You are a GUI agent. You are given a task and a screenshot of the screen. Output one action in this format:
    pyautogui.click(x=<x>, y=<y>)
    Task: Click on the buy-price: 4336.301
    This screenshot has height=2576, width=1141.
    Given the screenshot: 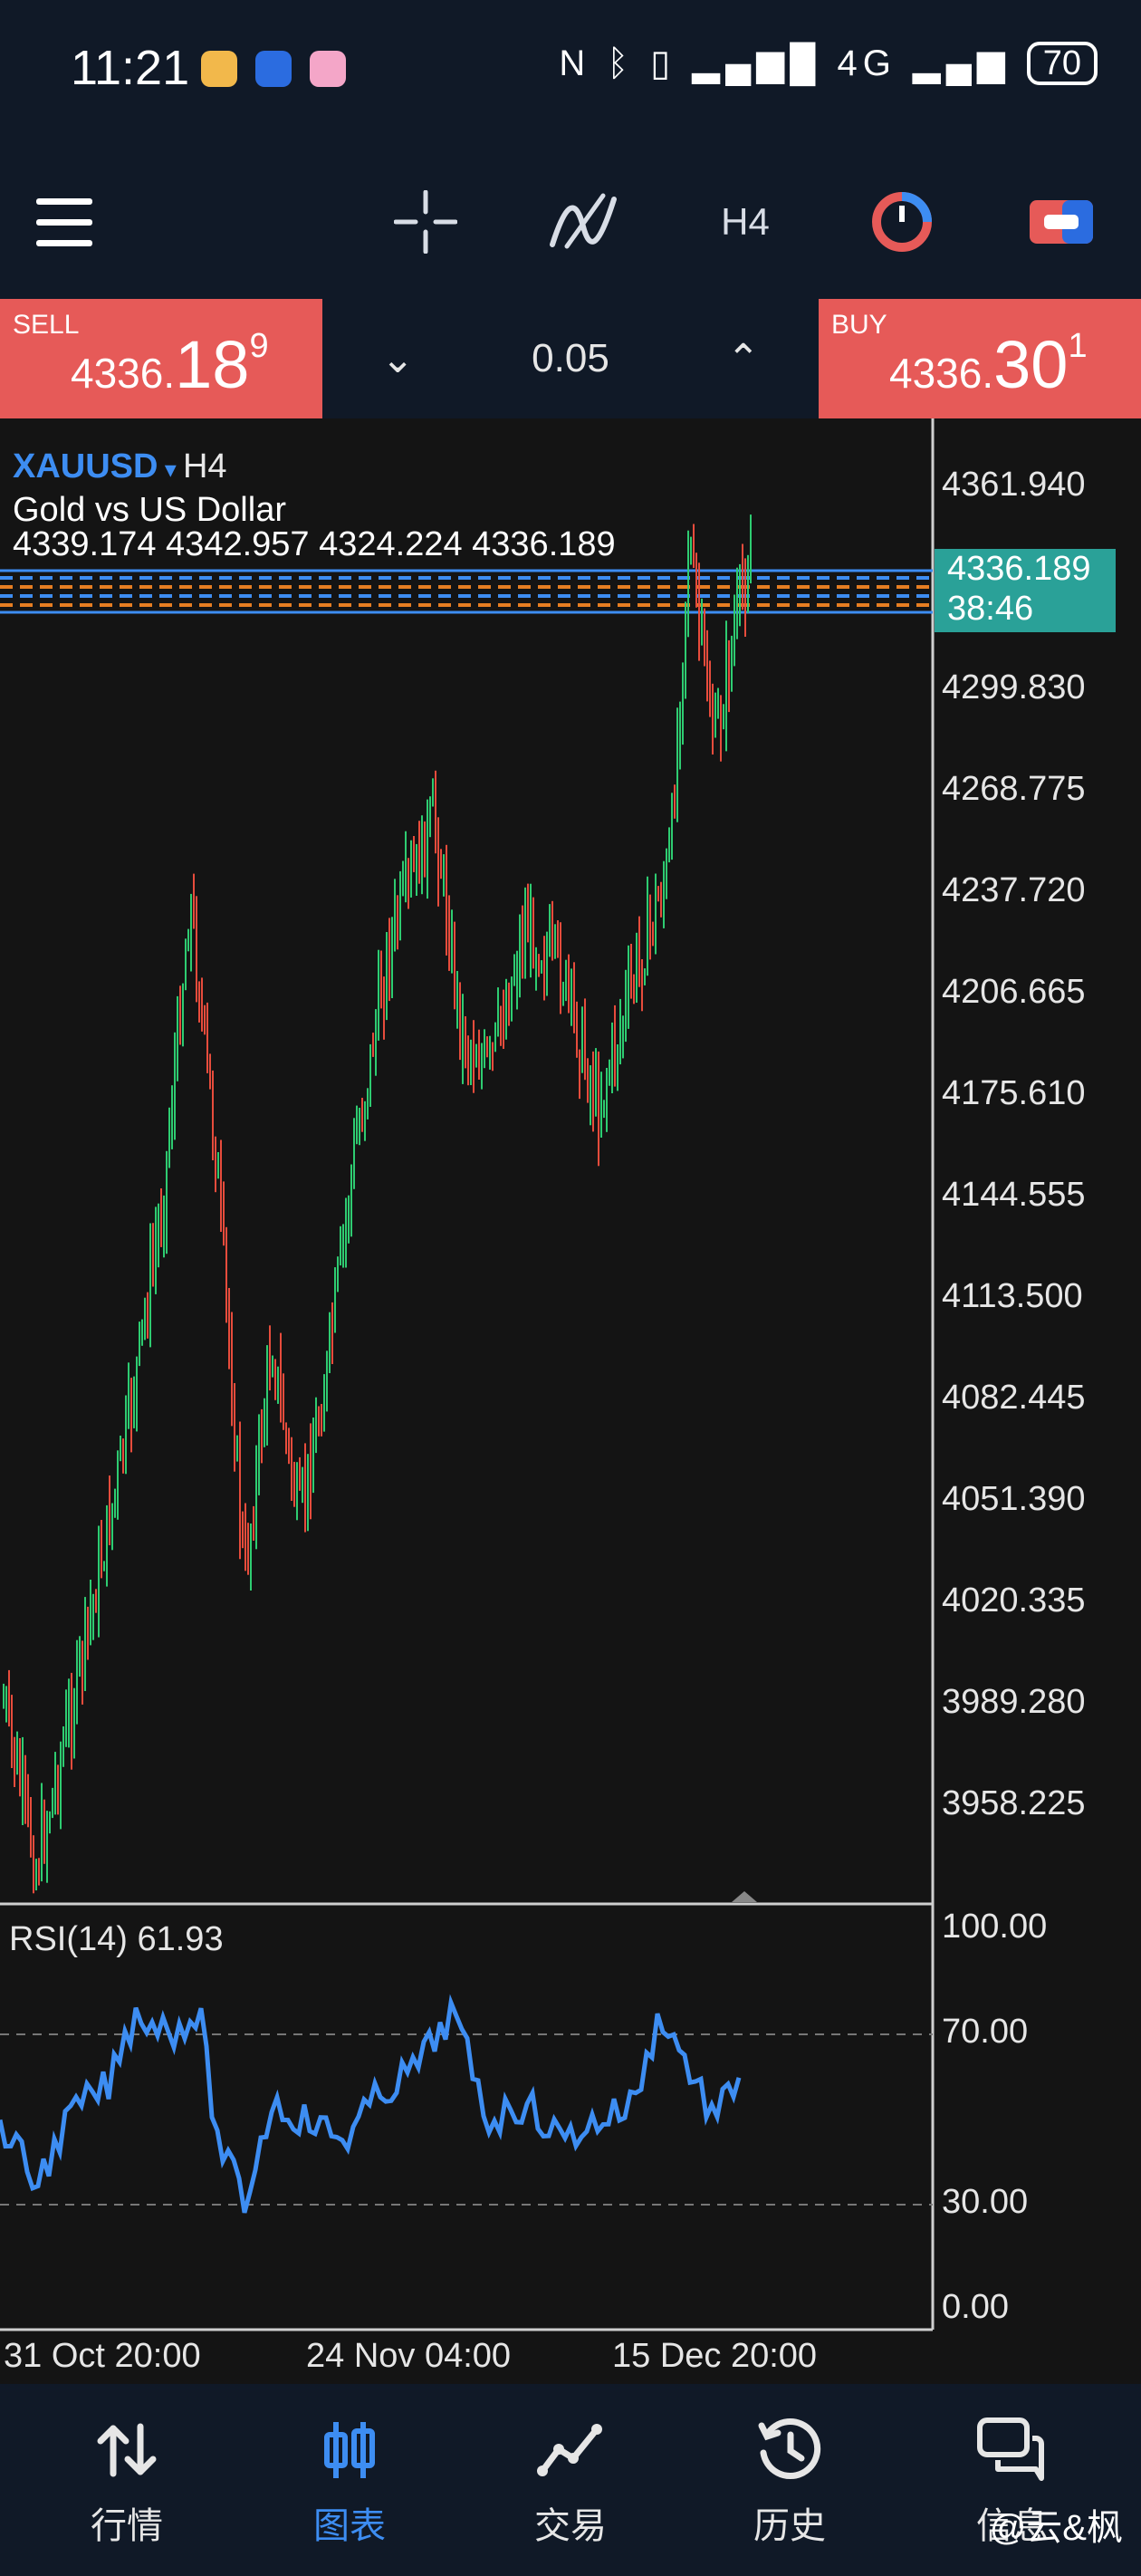 What is the action you would take?
    pyautogui.click(x=989, y=364)
    